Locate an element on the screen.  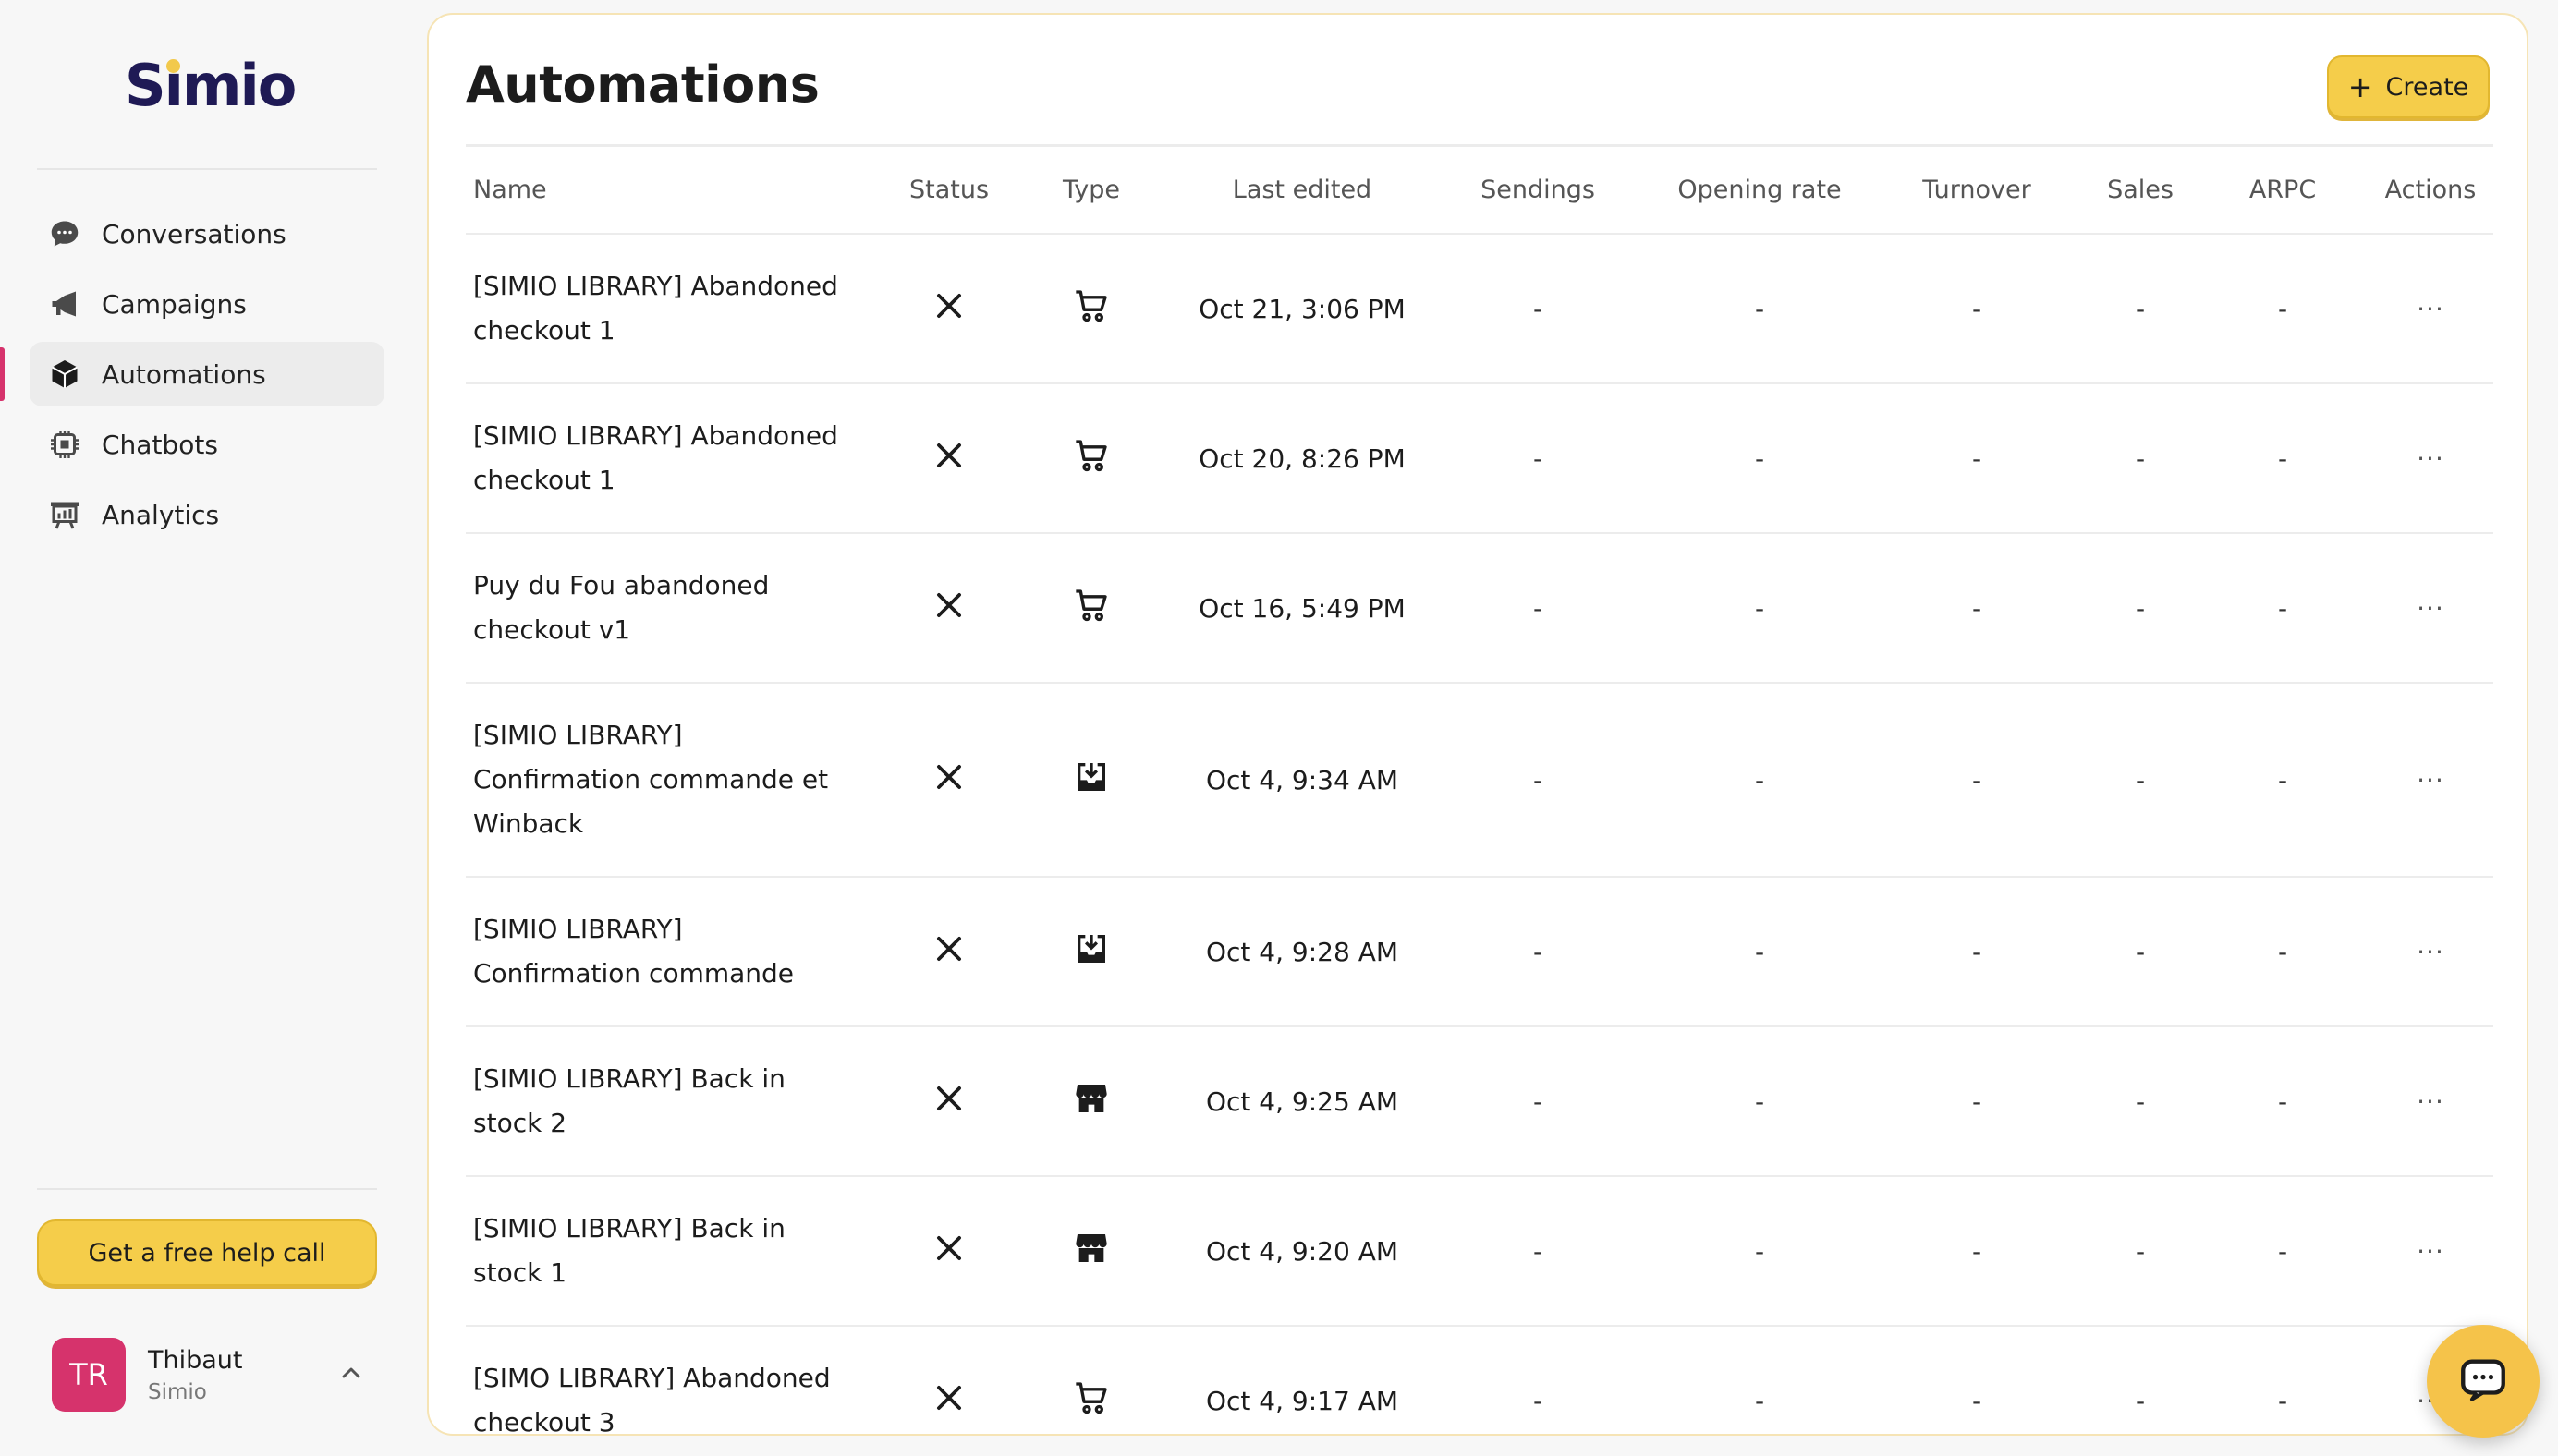
simio-logo: Sı mio is located at coordinates (211, 85).